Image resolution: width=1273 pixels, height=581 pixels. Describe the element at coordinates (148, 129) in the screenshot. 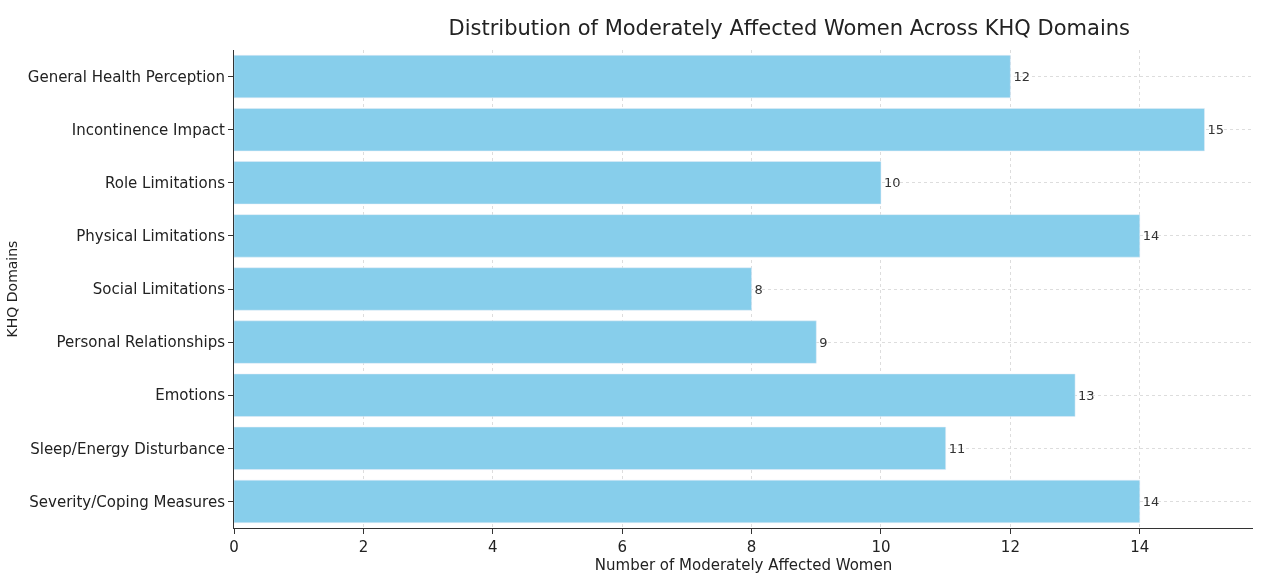

I see `y-tick-label: Incontinence Impact` at that location.